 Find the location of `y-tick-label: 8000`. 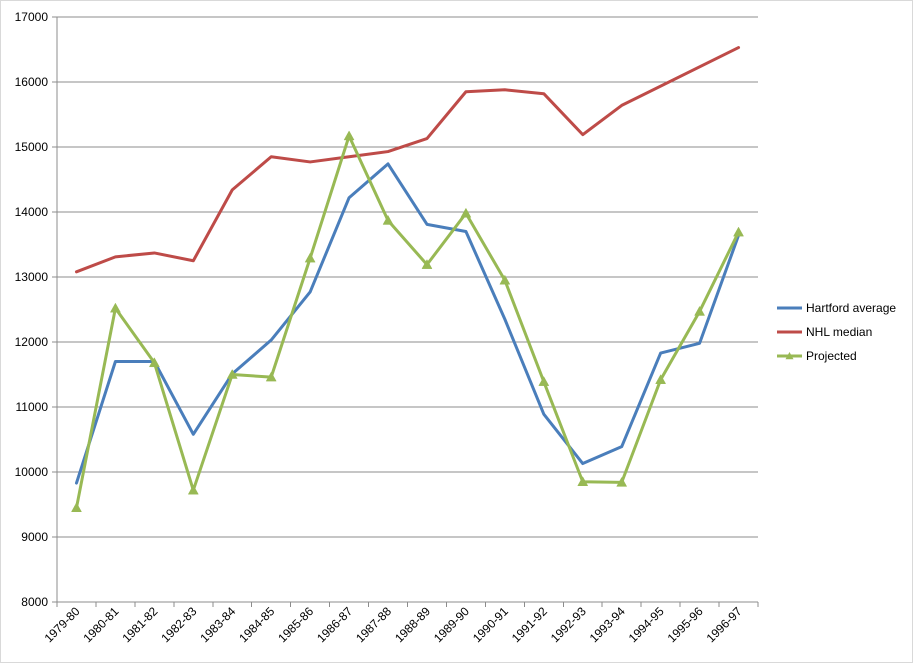

y-tick-label: 8000 is located at coordinates (34, 602).